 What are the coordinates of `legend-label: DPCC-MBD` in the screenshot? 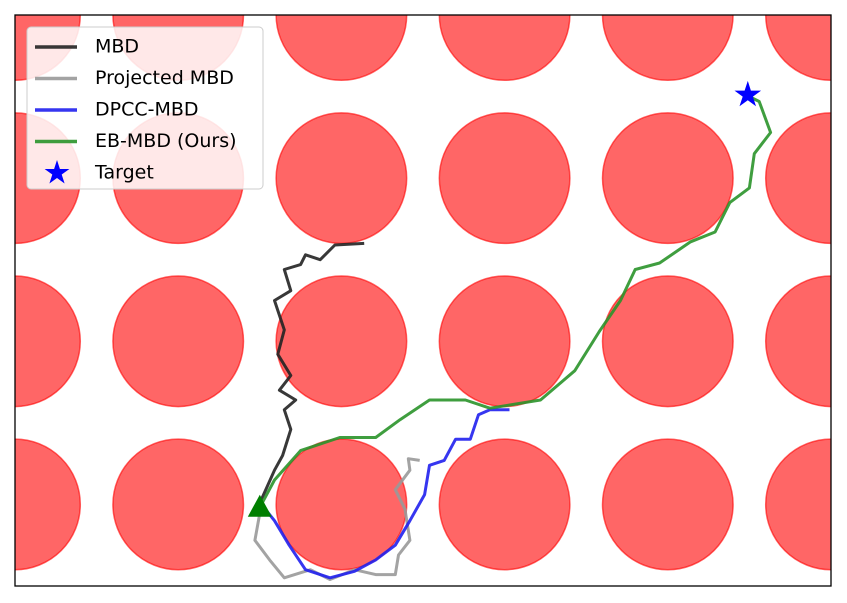 It's located at (147, 110).